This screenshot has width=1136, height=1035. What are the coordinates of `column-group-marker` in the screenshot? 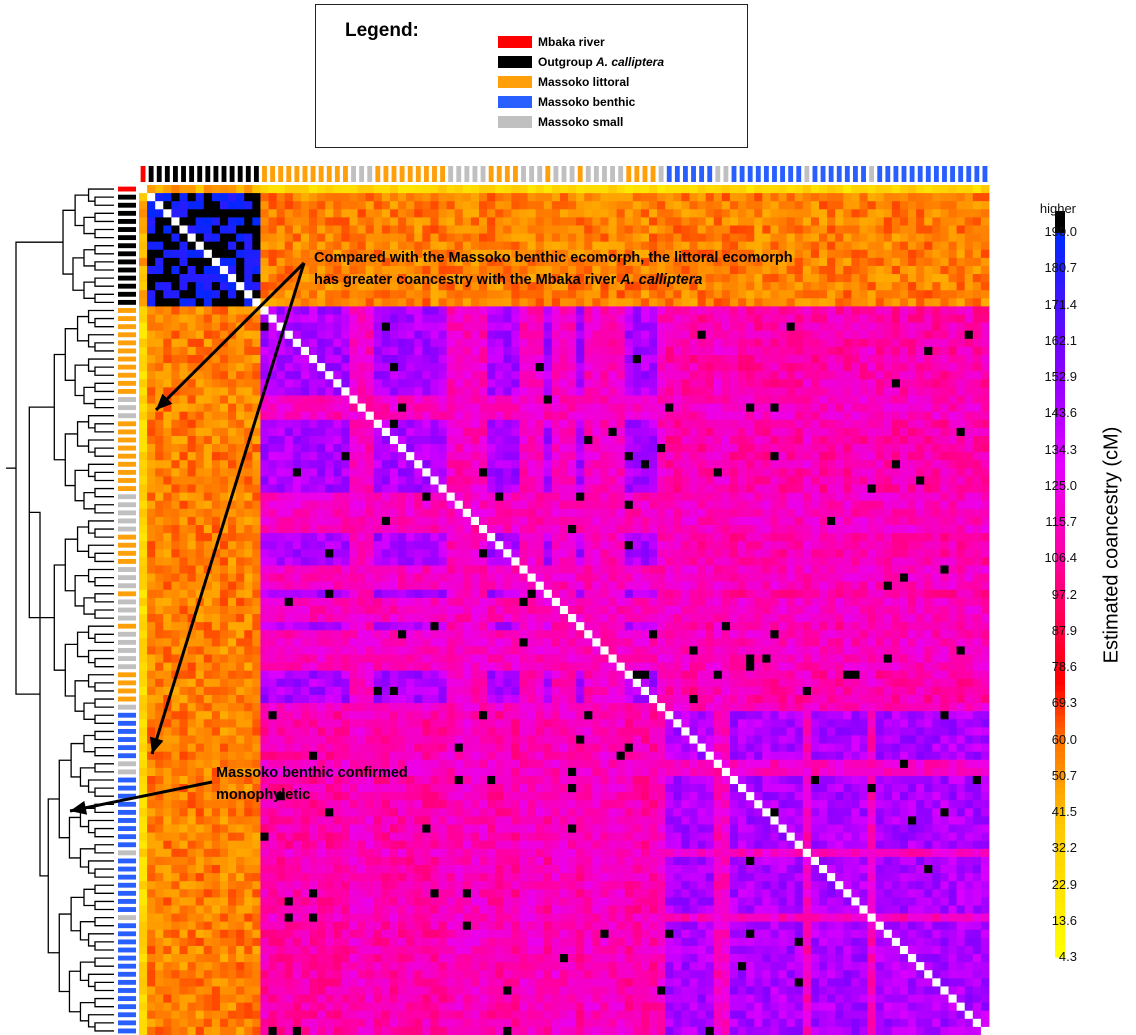 It's located at (151, 174).